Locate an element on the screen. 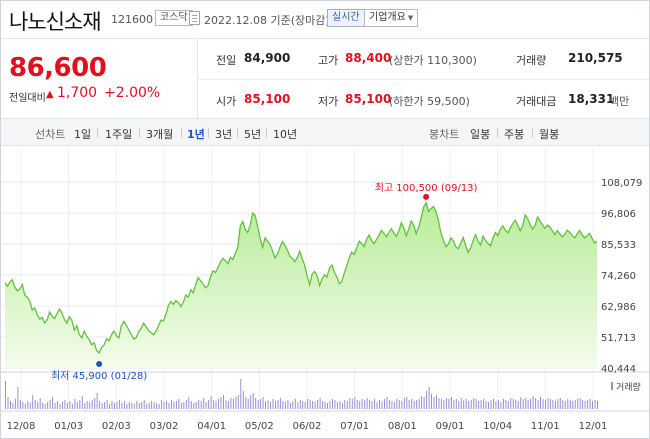 This screenshot has width=650, height=439. x-tick-label: 04/01 is located at coordinates (211, 426).